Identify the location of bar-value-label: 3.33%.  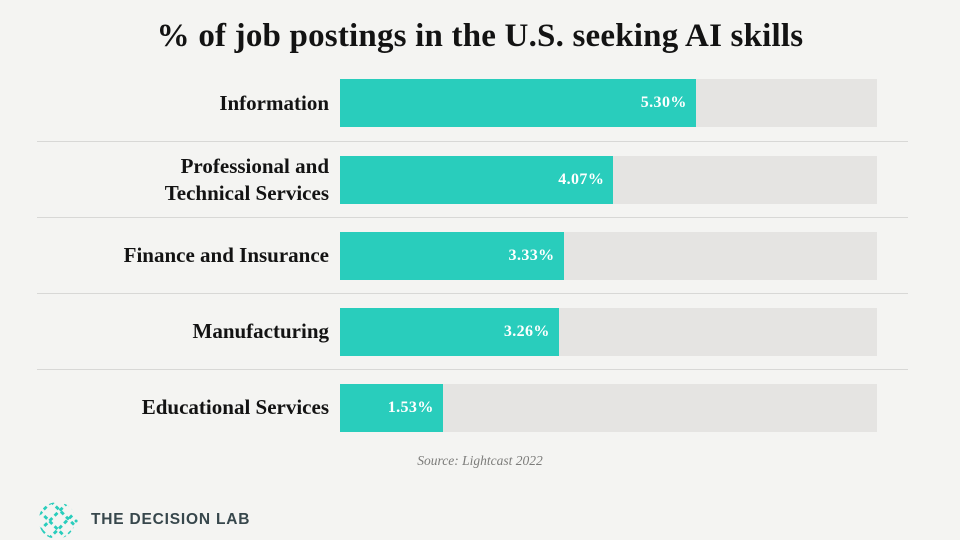
(531, 255).